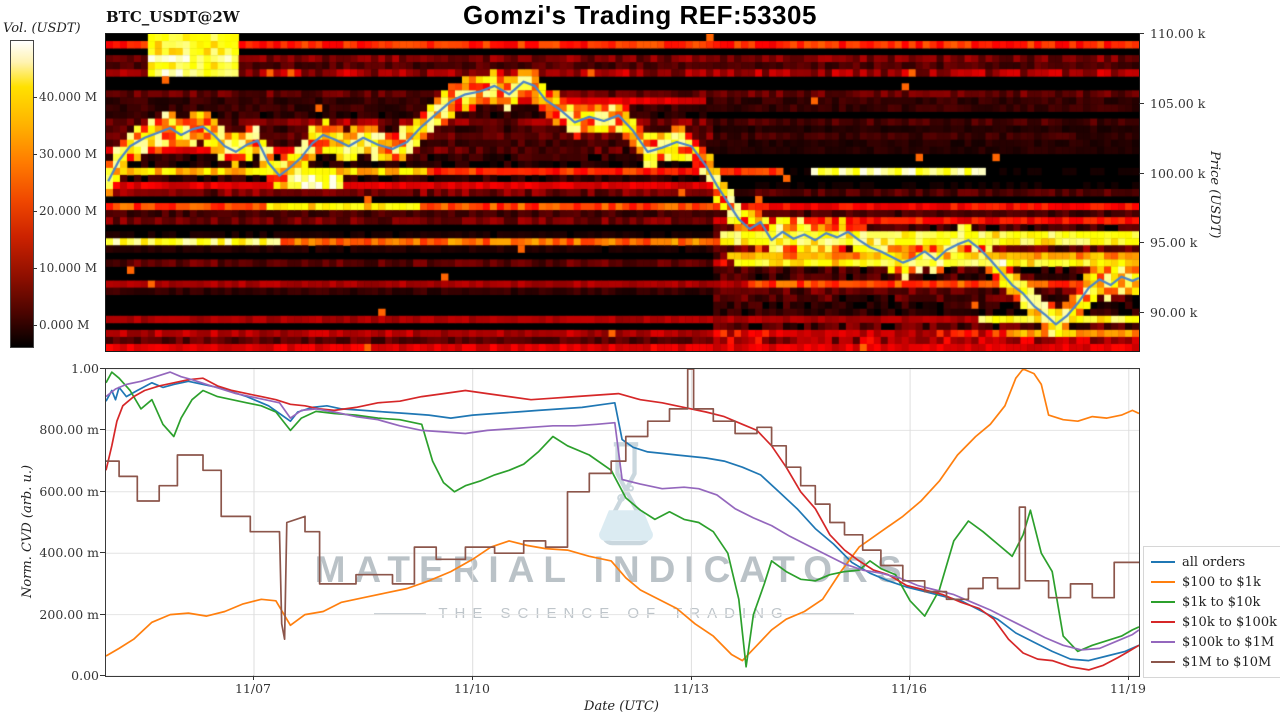  I want to click on cvd-tick-label: 0.00, so click(85, 675).